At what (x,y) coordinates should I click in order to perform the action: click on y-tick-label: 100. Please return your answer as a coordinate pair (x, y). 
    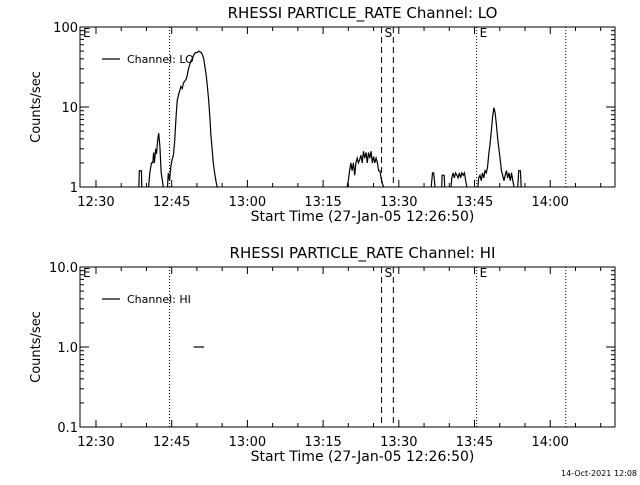
    Looking at the image, I should click on (65, 28).